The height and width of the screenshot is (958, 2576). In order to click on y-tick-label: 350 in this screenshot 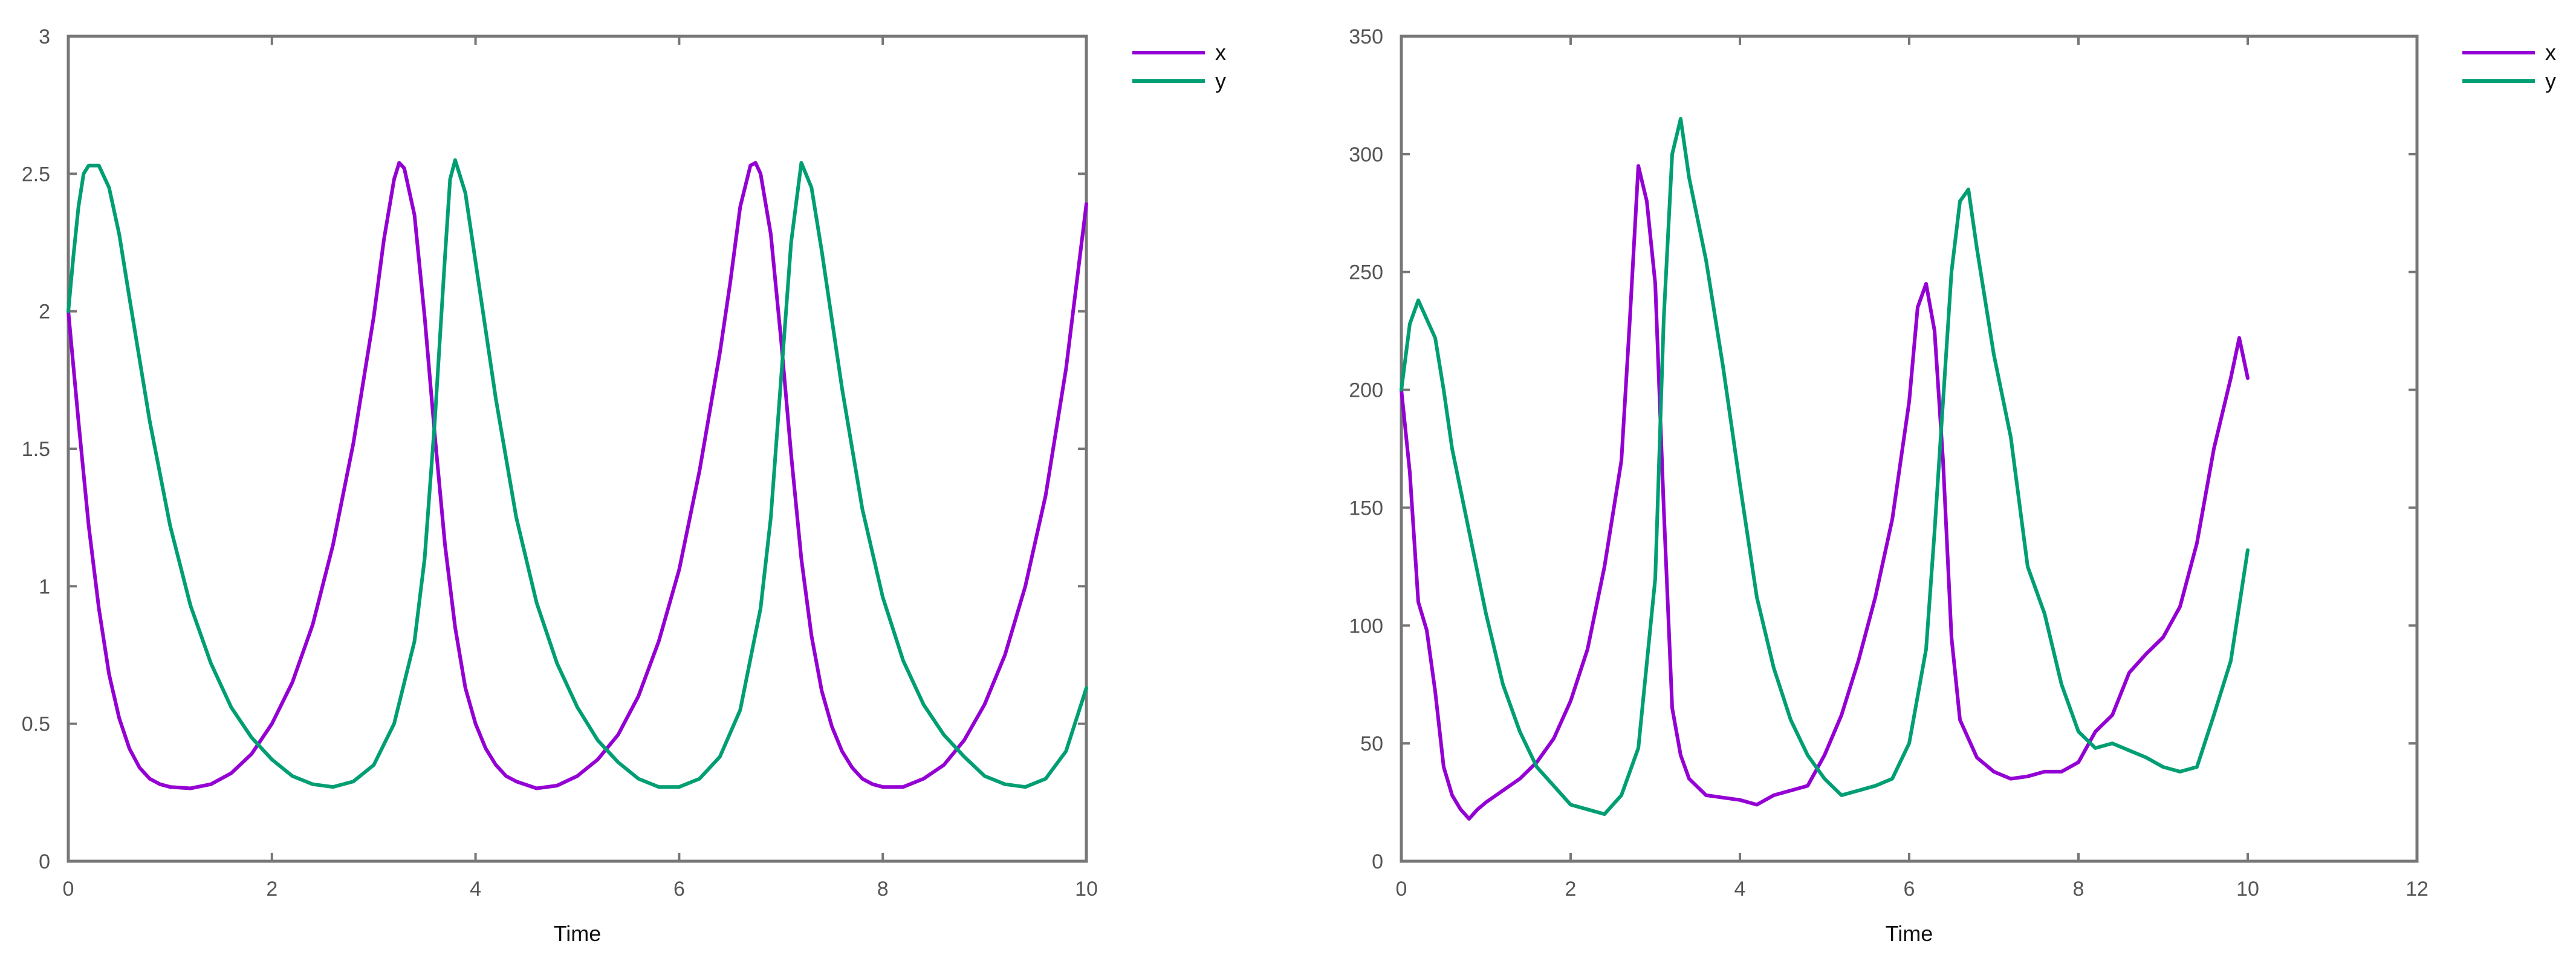, I will do `click(1366, 36)`.